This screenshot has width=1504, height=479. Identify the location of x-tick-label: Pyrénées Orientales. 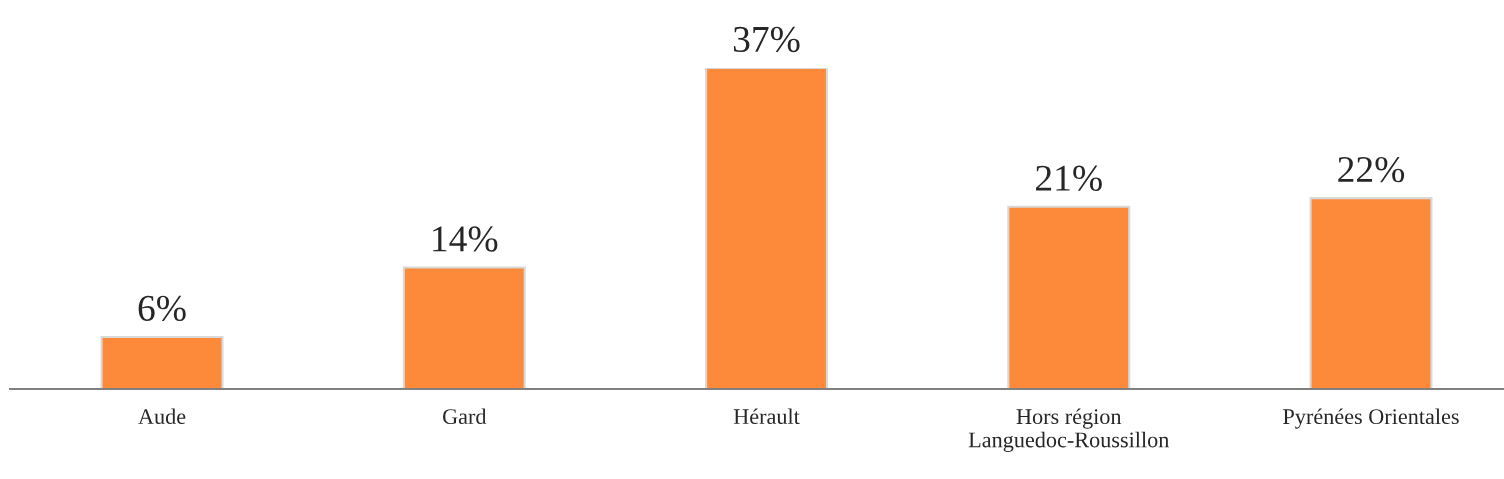
(1371, 418).